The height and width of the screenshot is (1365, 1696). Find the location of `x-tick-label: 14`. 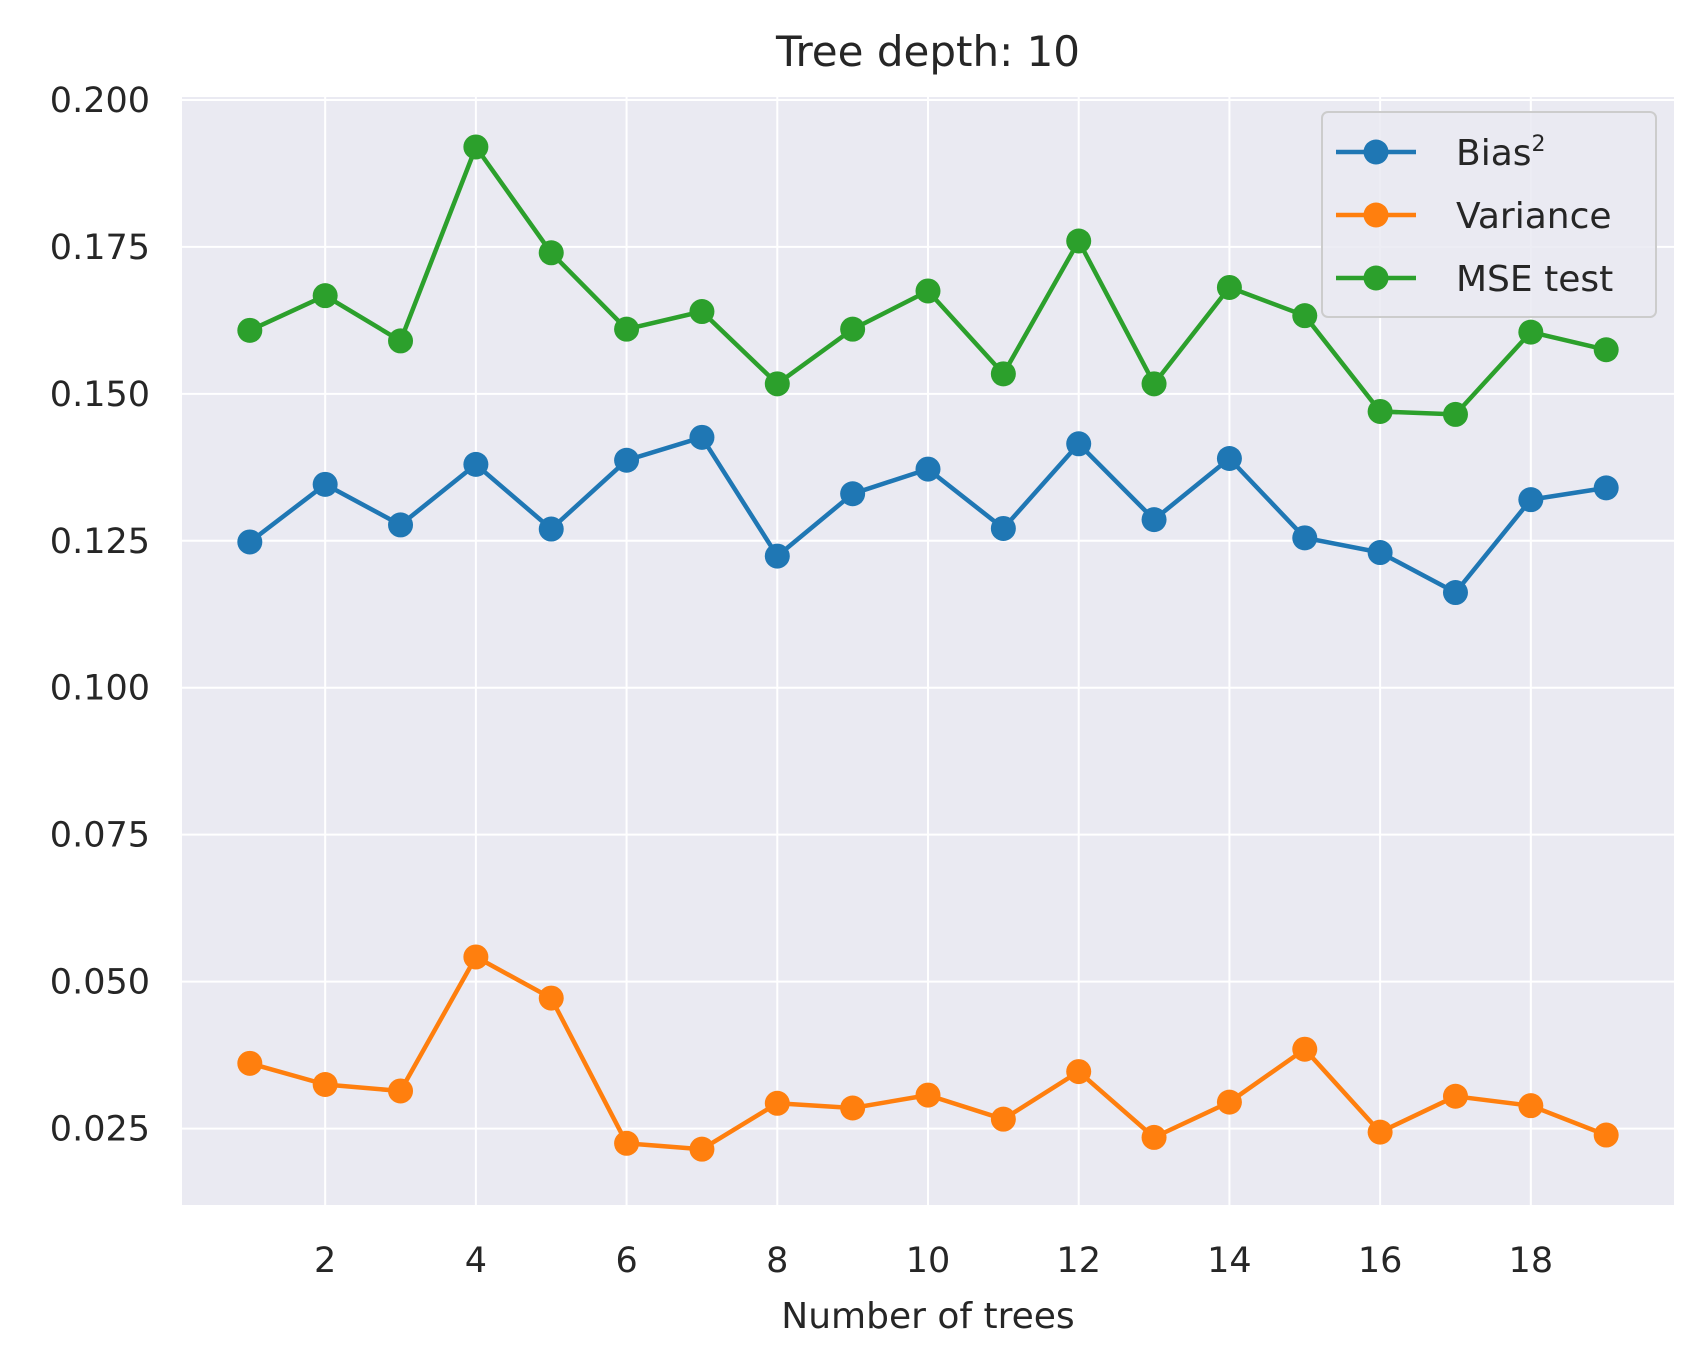

x-tick-label: 14 is located at coordinates (1229, 1261).